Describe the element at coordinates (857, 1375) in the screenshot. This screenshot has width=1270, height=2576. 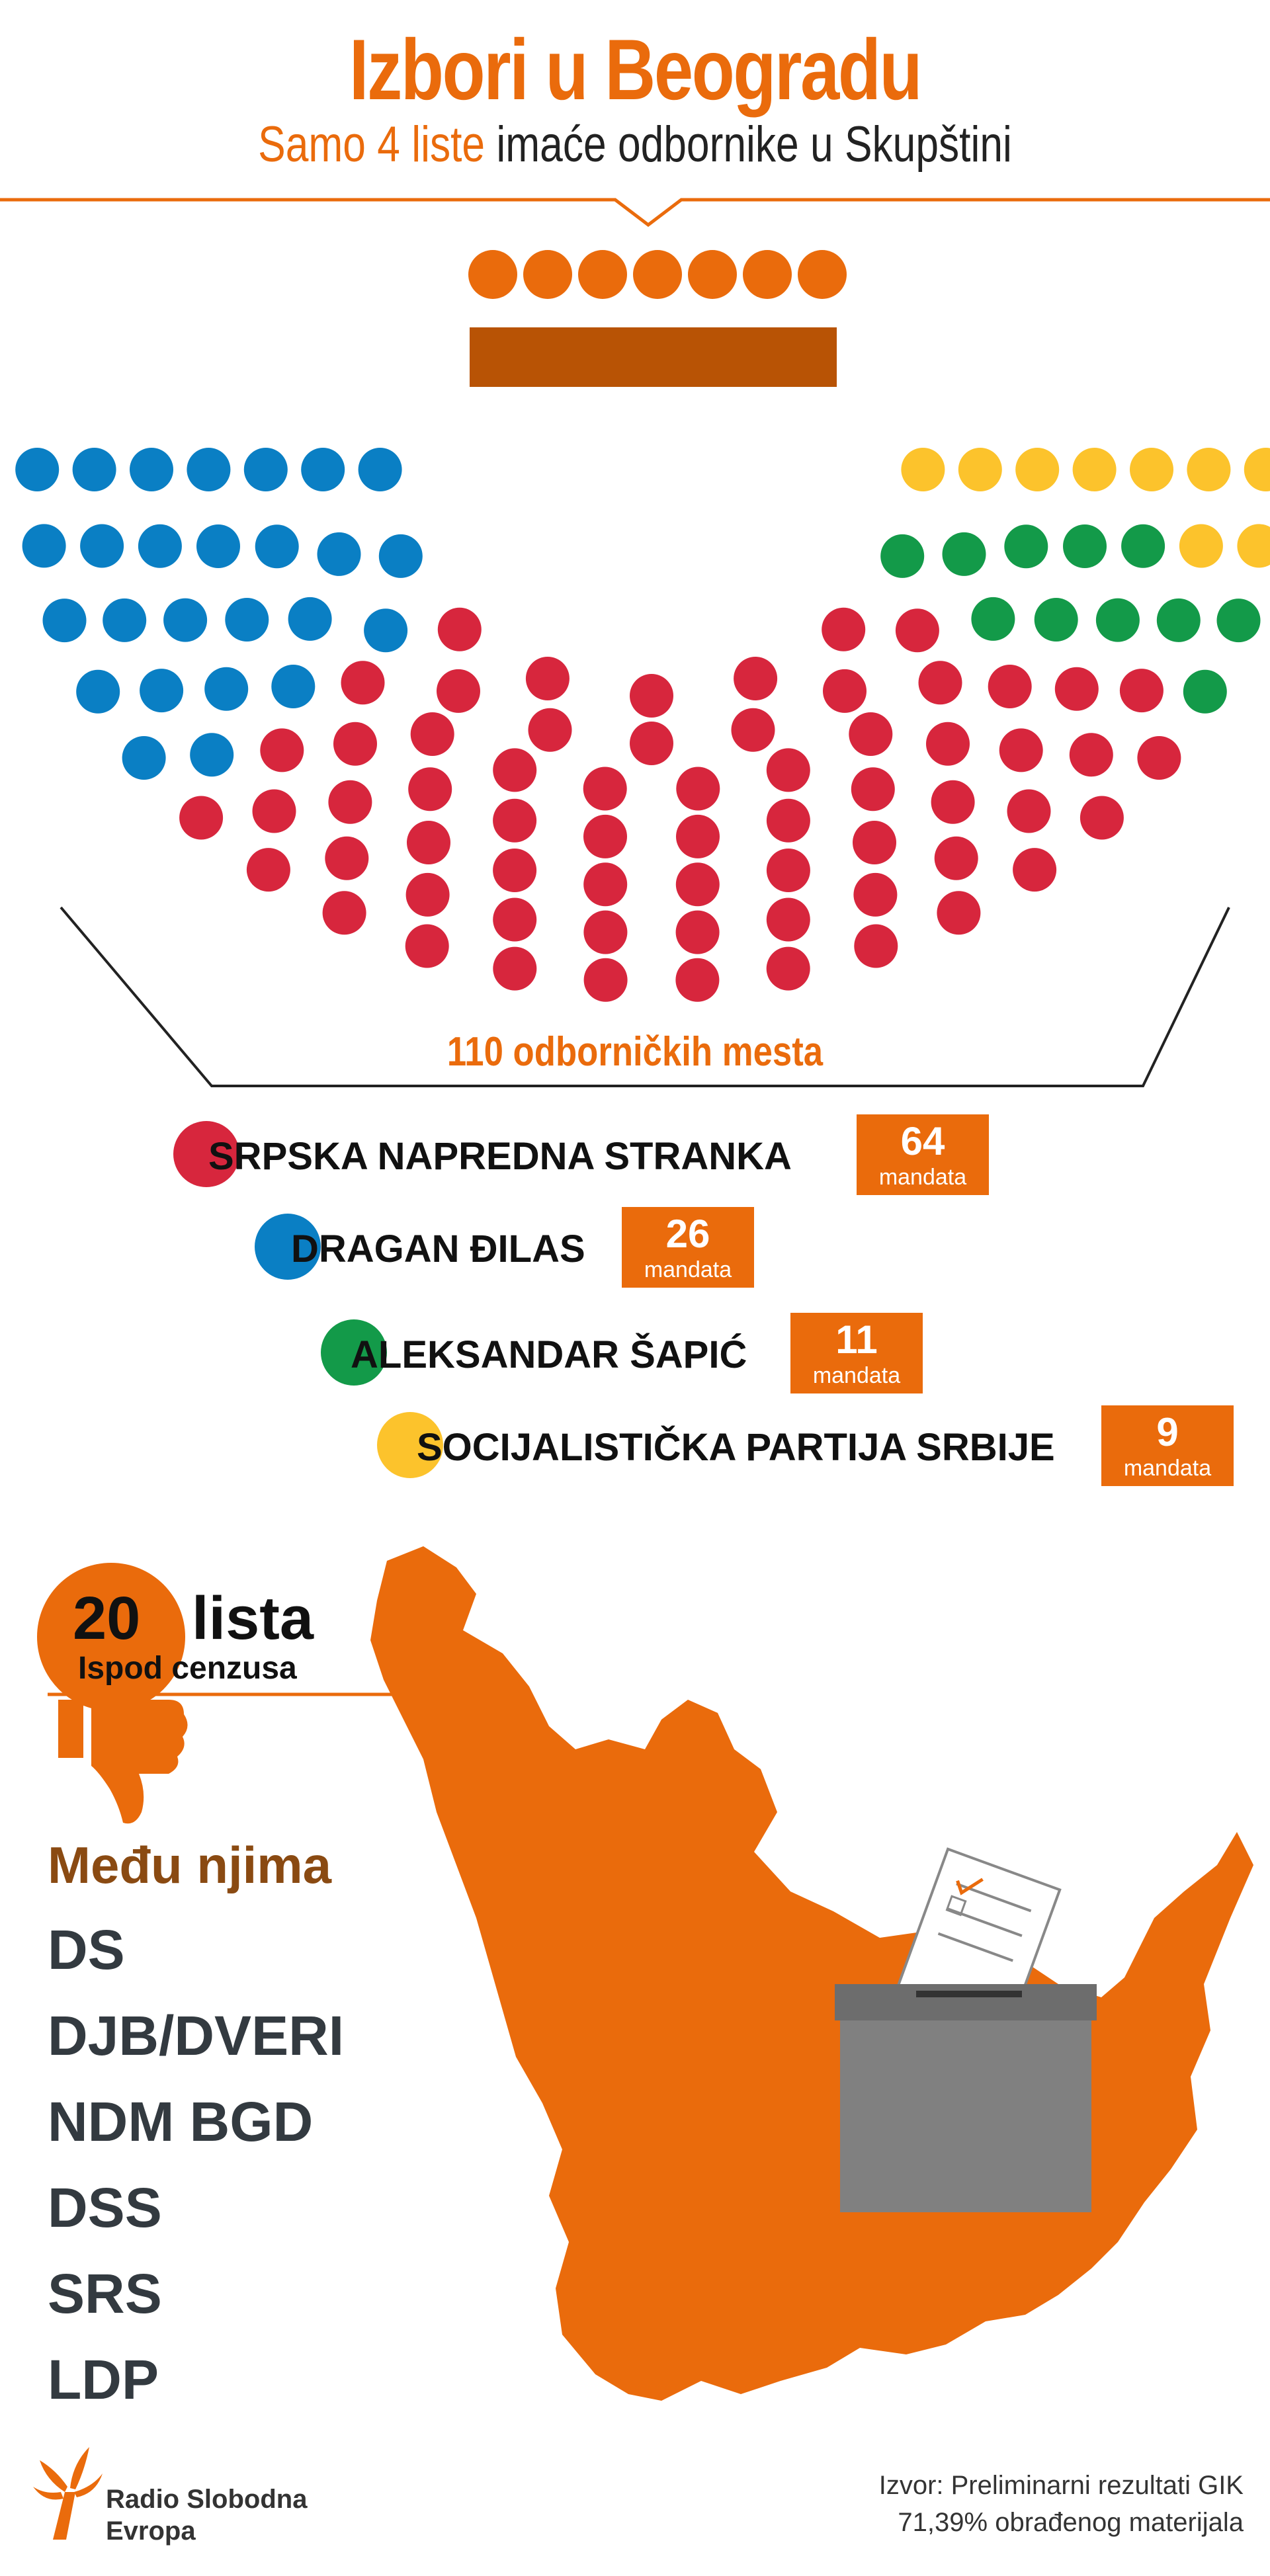
I see `seat-unit-sapic: mandata` at that location.